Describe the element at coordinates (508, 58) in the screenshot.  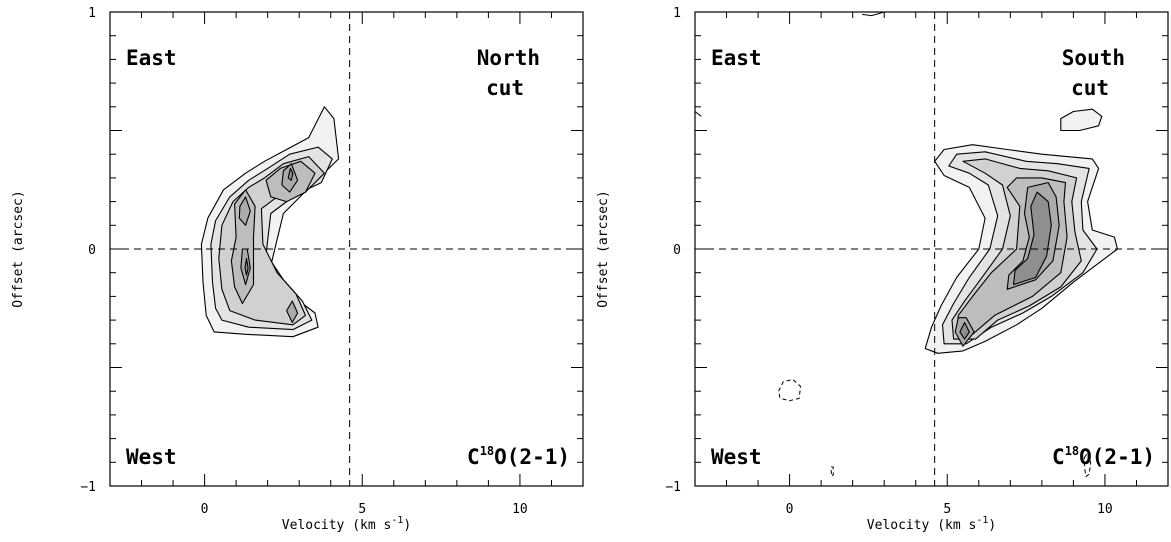
I see `label-cut-direction: North` at that location.